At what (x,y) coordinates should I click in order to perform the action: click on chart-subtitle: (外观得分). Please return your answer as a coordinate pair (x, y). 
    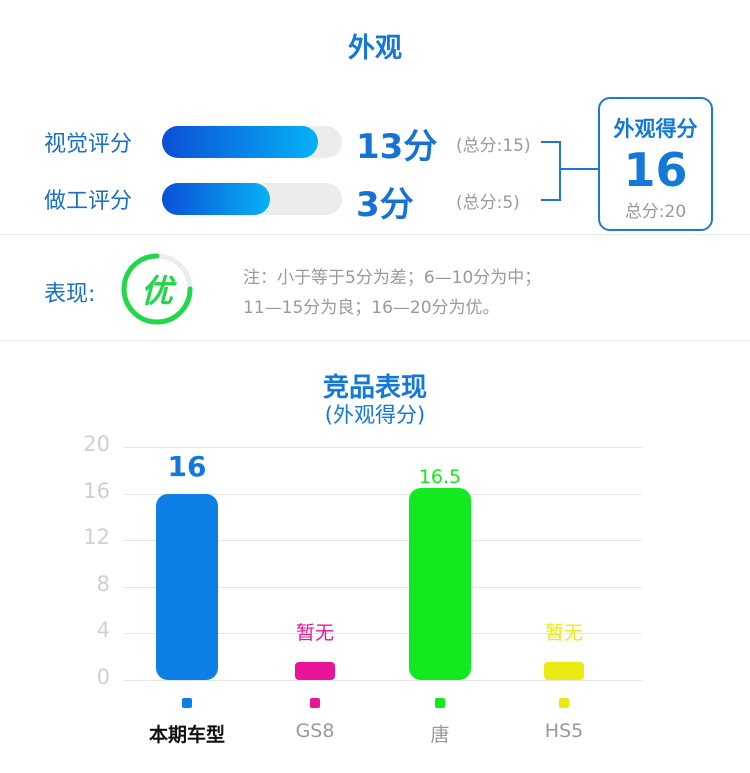
    Looking at the image, I should click on (375, 415).